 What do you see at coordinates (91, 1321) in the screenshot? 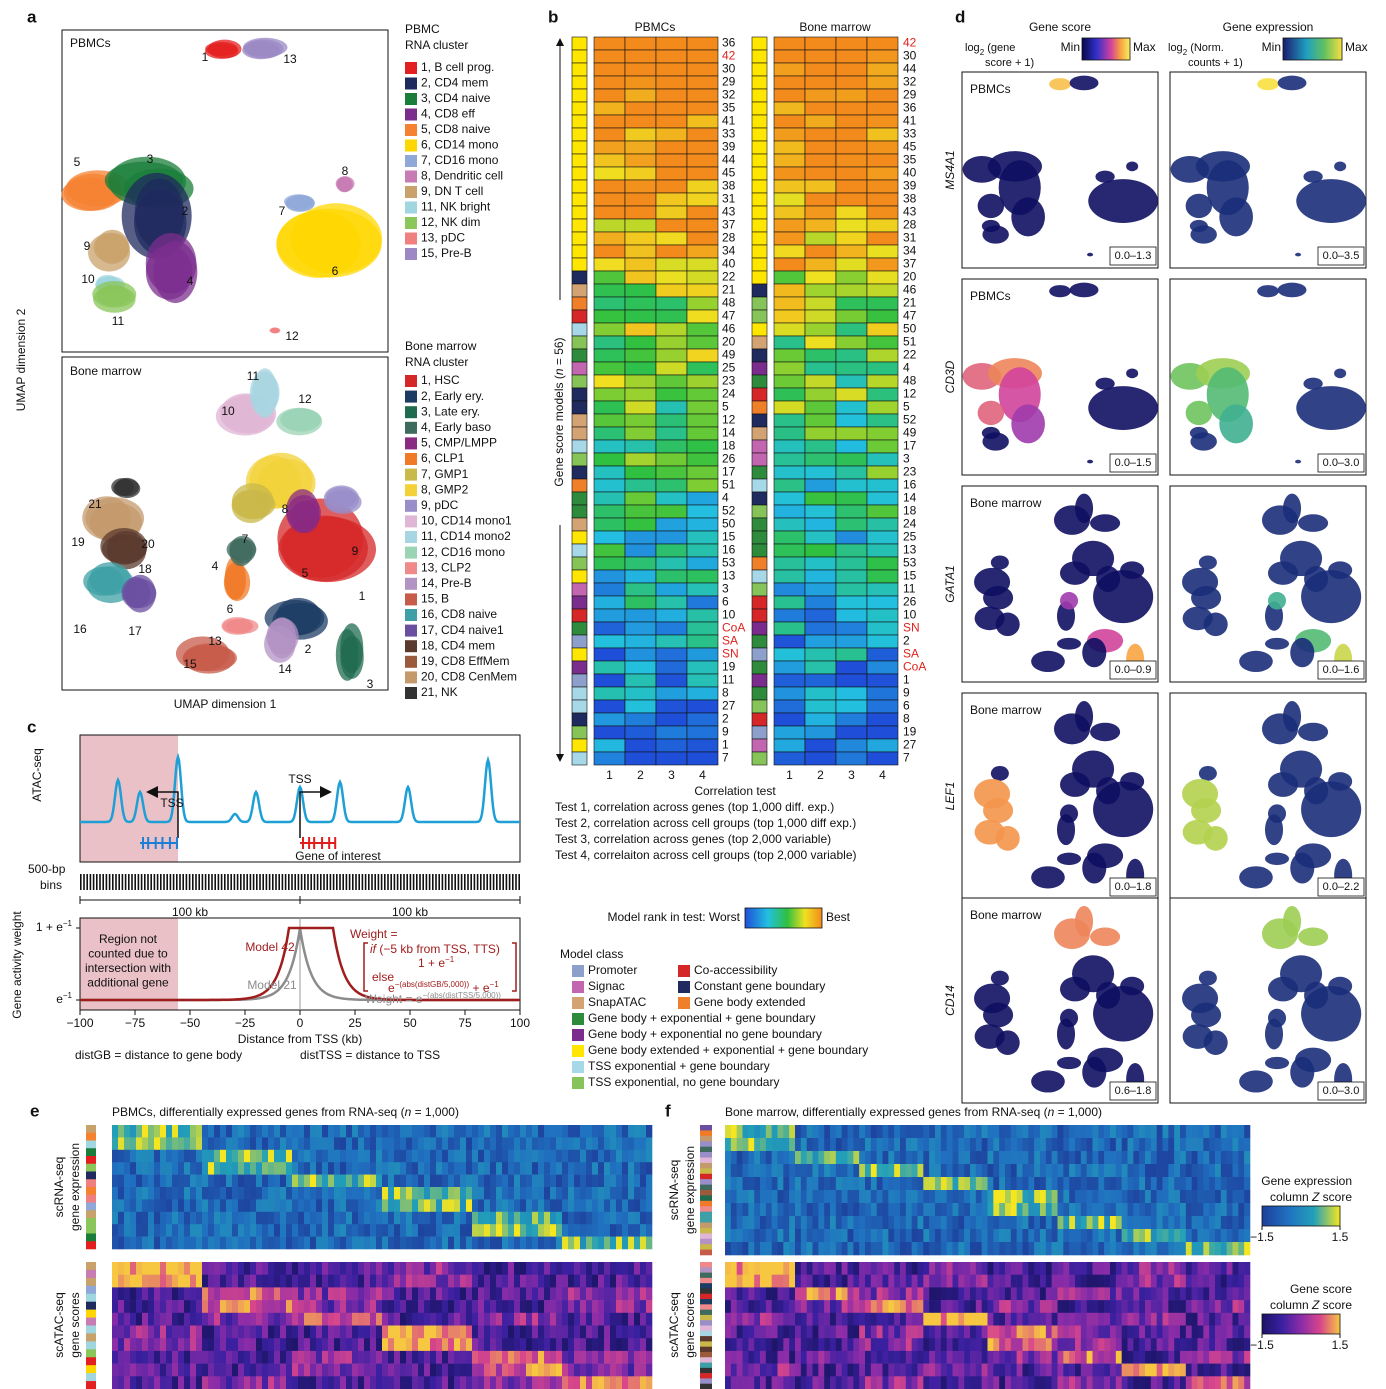
I see `cluster-strip` at bounding box center [91, 1321].